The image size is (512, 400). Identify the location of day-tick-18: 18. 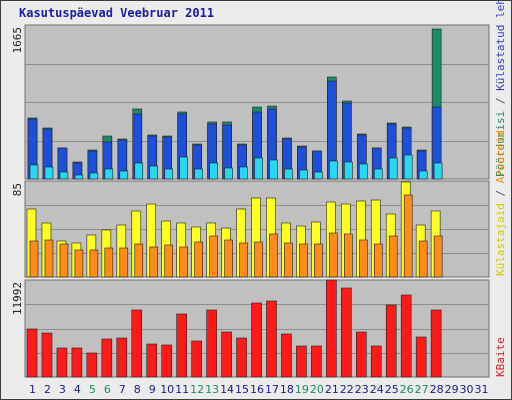
(287, 389).